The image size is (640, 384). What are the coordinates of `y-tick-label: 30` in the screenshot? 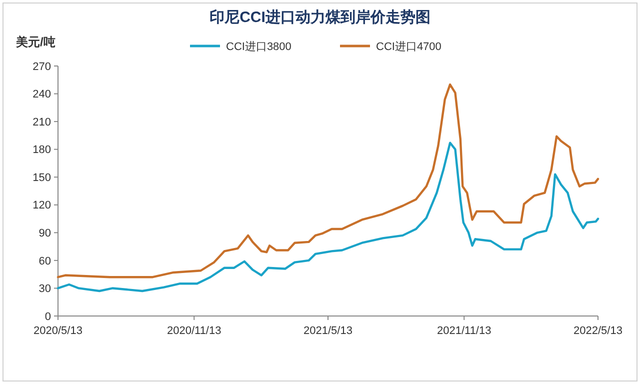 It's located at (44, 289).